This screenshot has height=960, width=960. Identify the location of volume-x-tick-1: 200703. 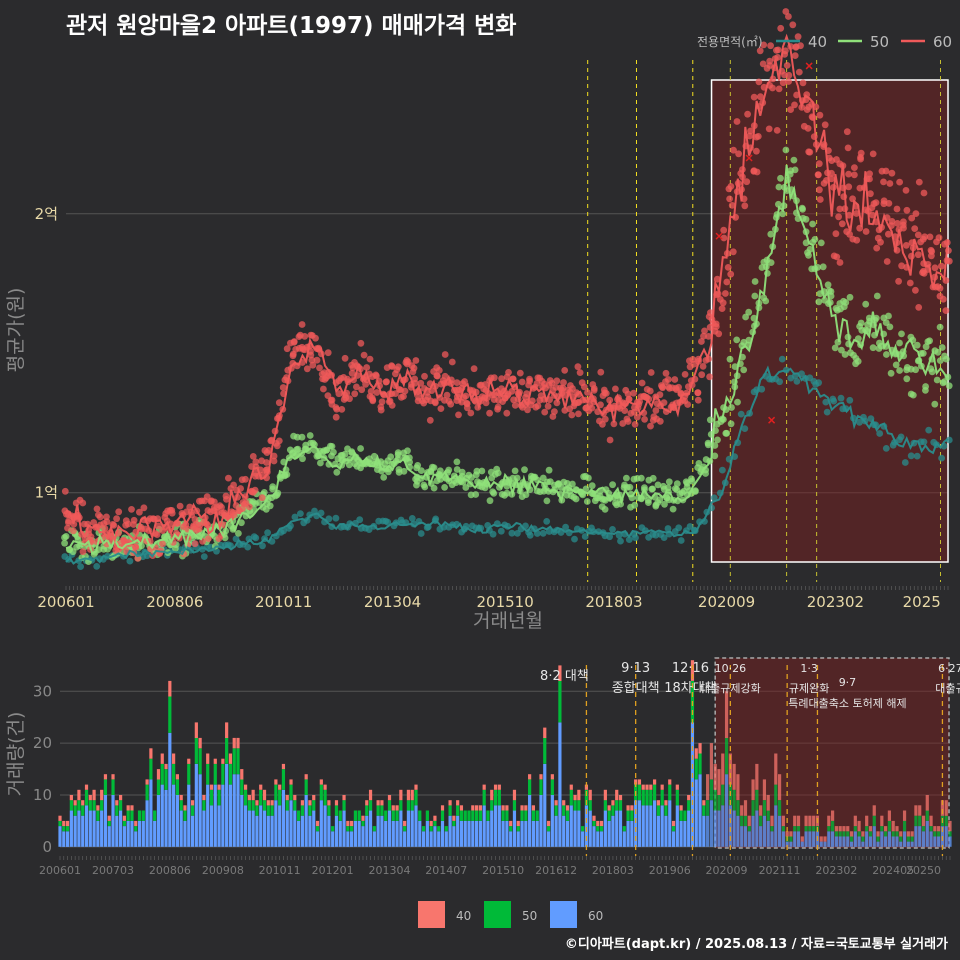
(113, 870).